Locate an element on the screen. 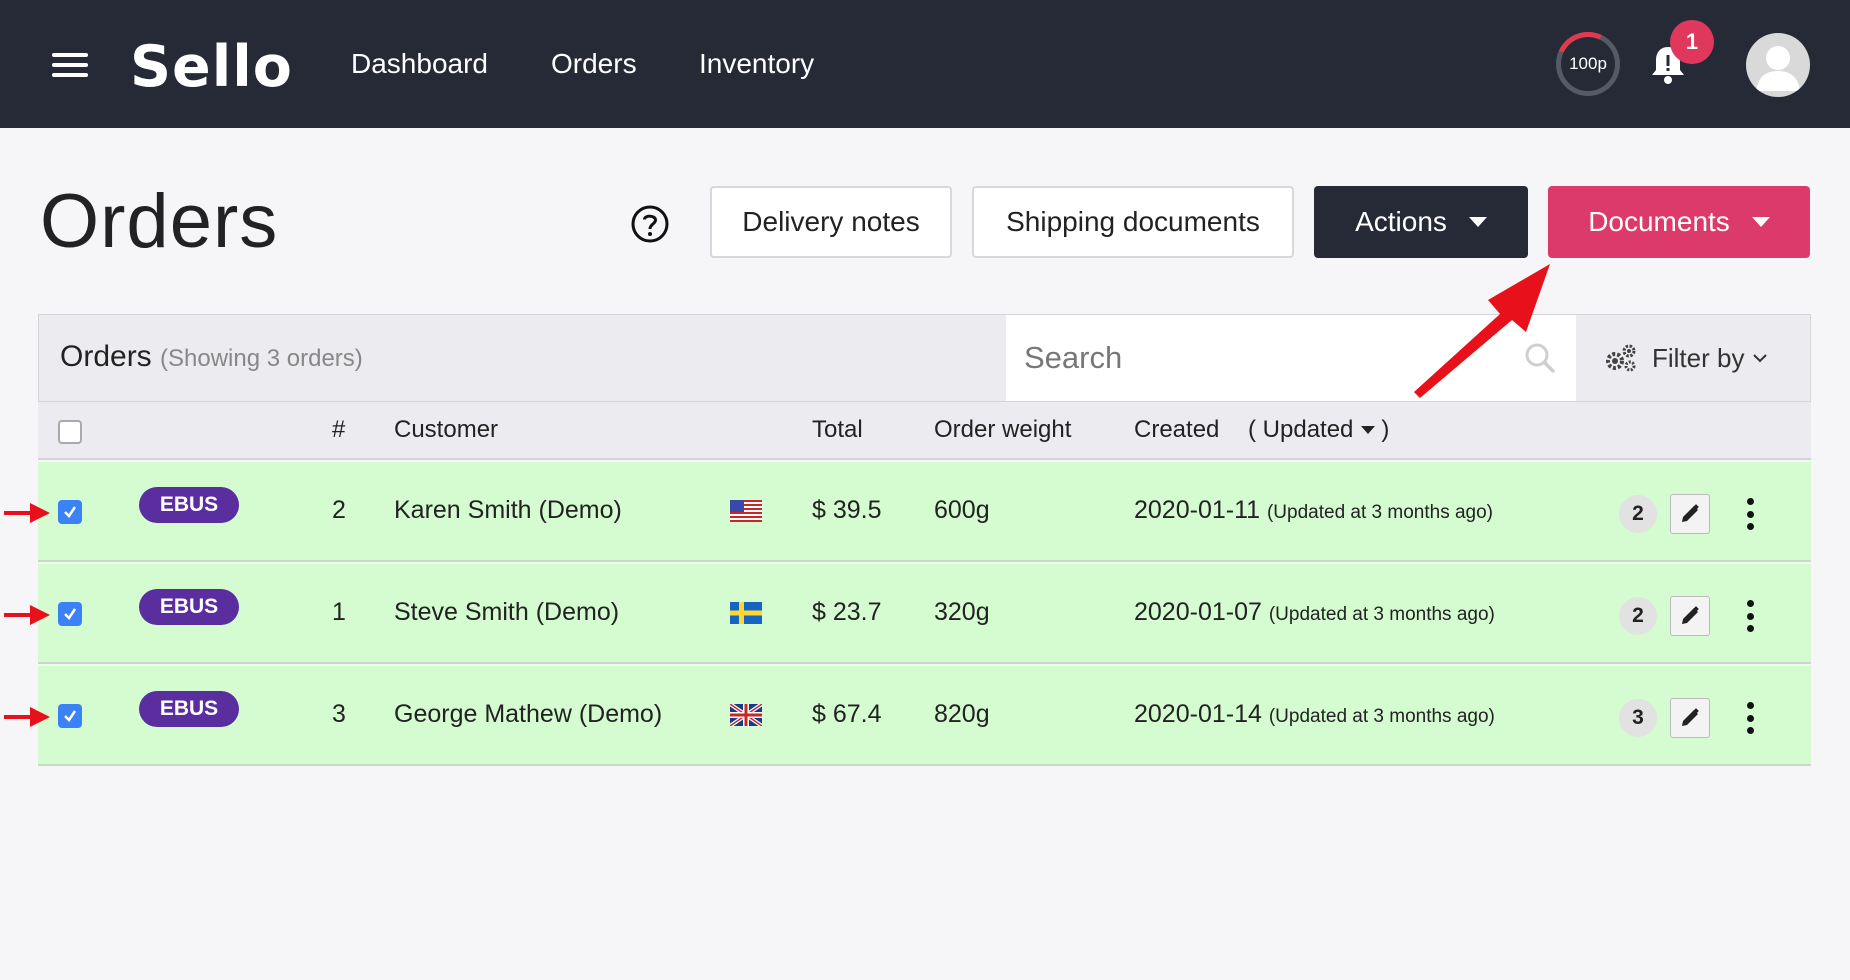  order-number: 2 is located at coordinates (339, 510).